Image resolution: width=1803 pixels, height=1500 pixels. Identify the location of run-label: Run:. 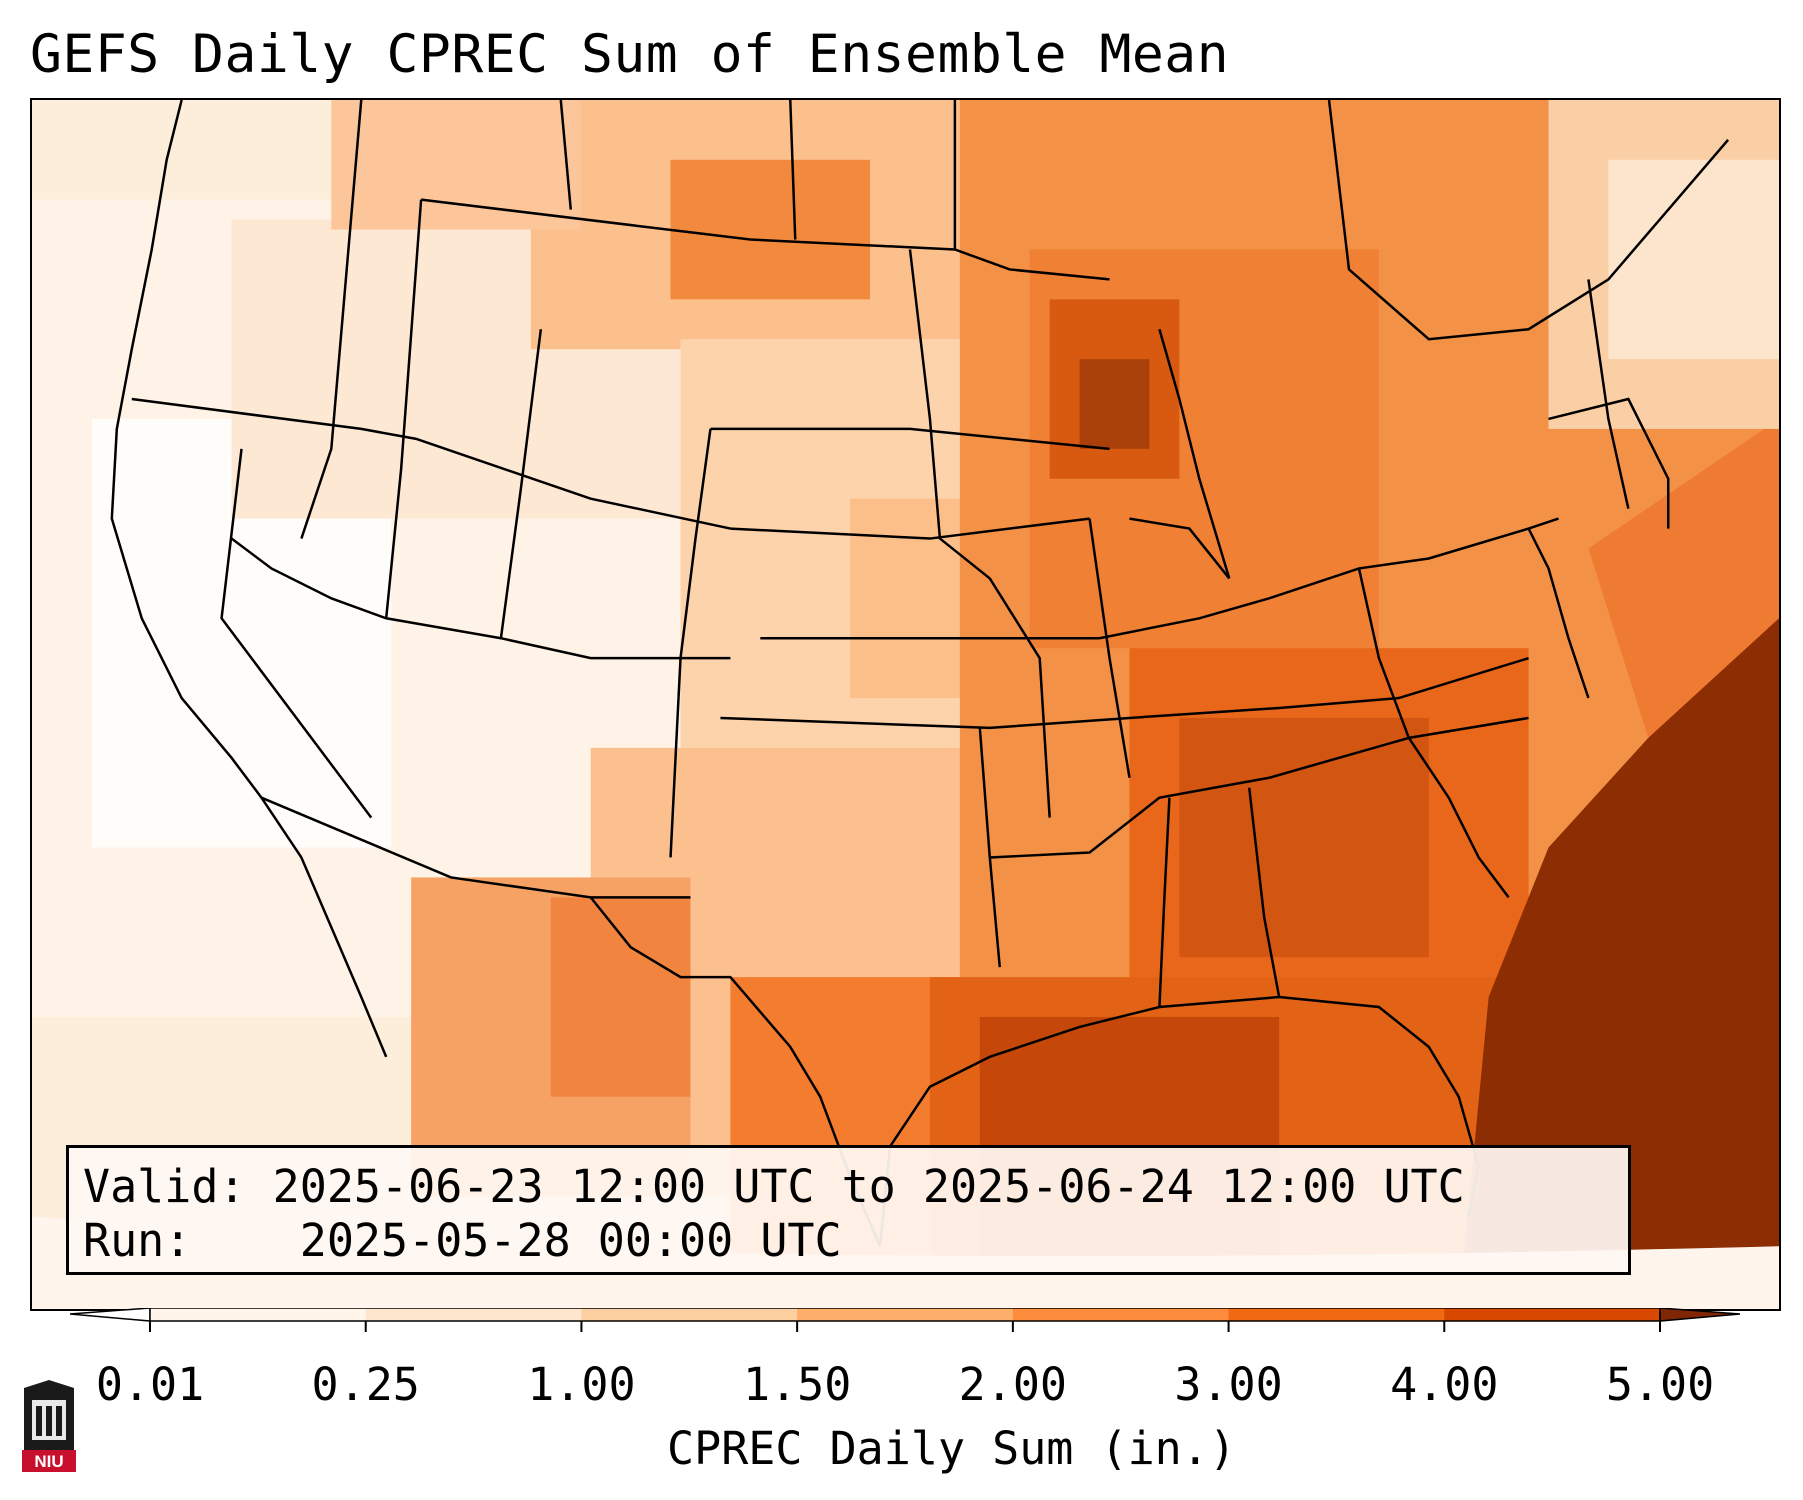
(137, 1240).